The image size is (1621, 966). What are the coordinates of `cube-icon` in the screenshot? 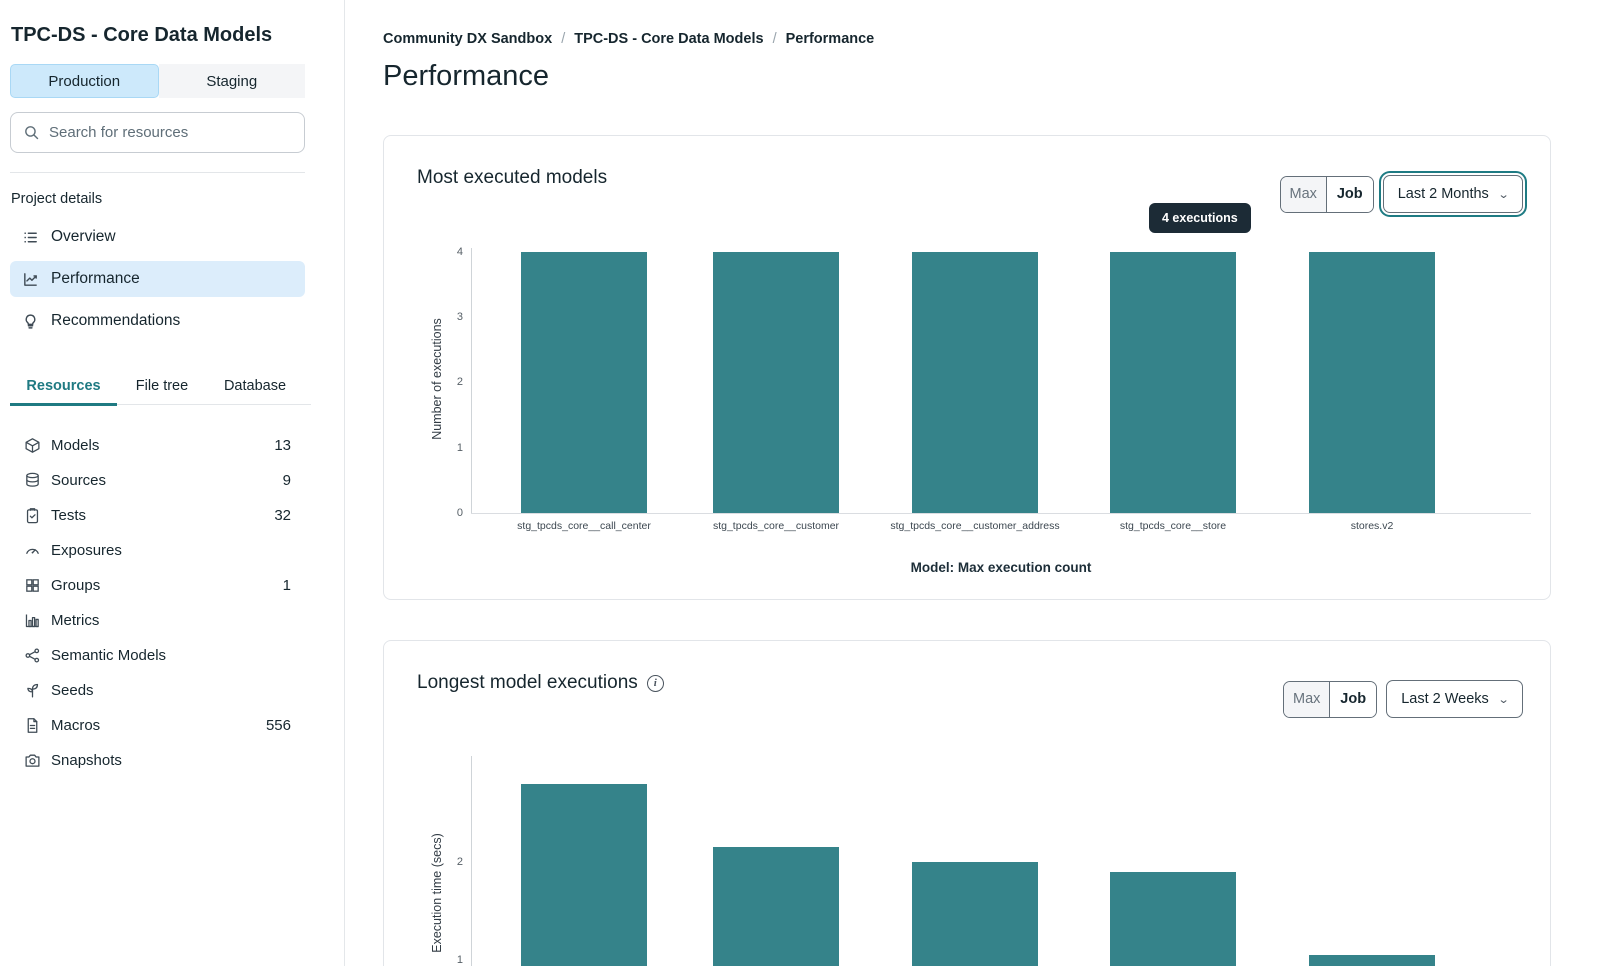 It's located at (32, 445).